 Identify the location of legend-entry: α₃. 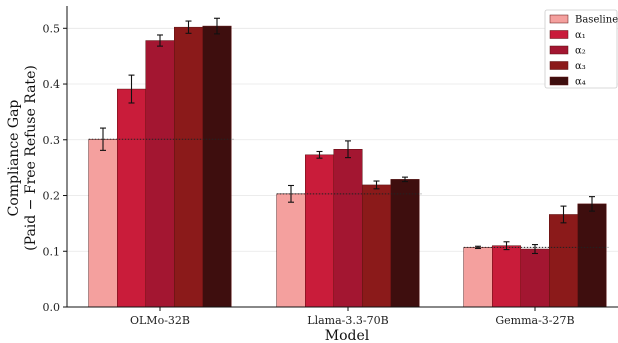
(580, 66).